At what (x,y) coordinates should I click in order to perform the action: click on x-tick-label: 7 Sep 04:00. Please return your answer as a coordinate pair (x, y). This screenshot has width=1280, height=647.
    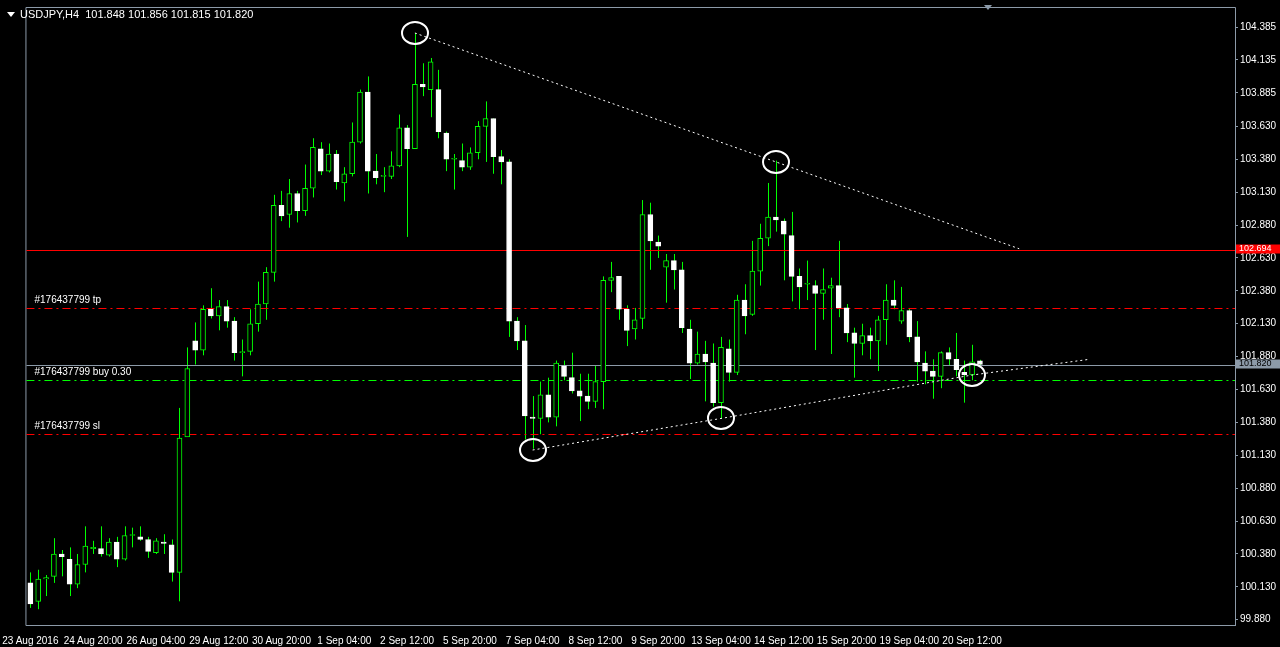
    Looking at the image, I should click on (533, 640).